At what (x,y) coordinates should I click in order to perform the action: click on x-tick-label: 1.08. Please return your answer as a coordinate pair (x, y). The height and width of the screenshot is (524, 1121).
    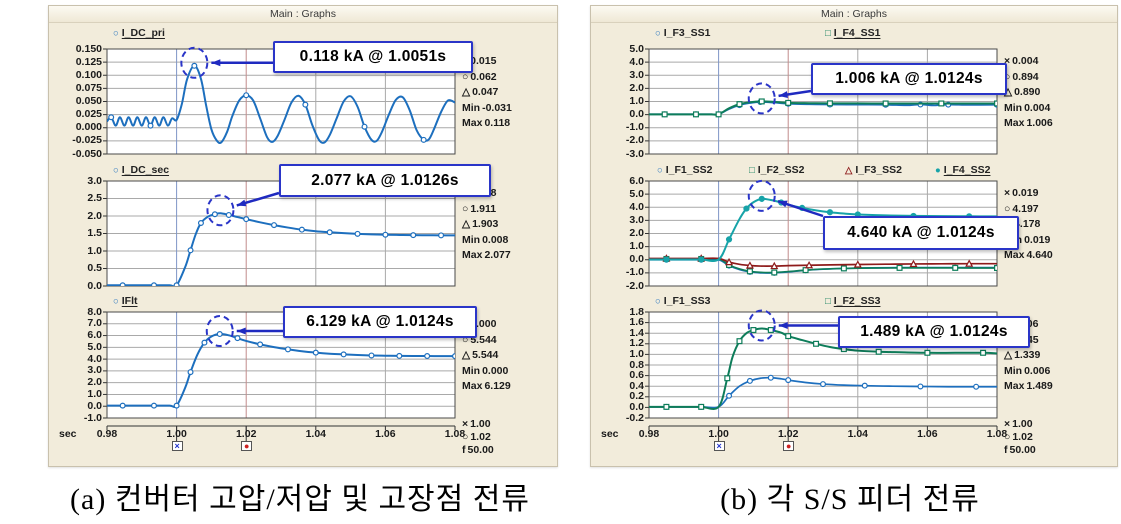
    Looking at the image, I should click on (997, 434).